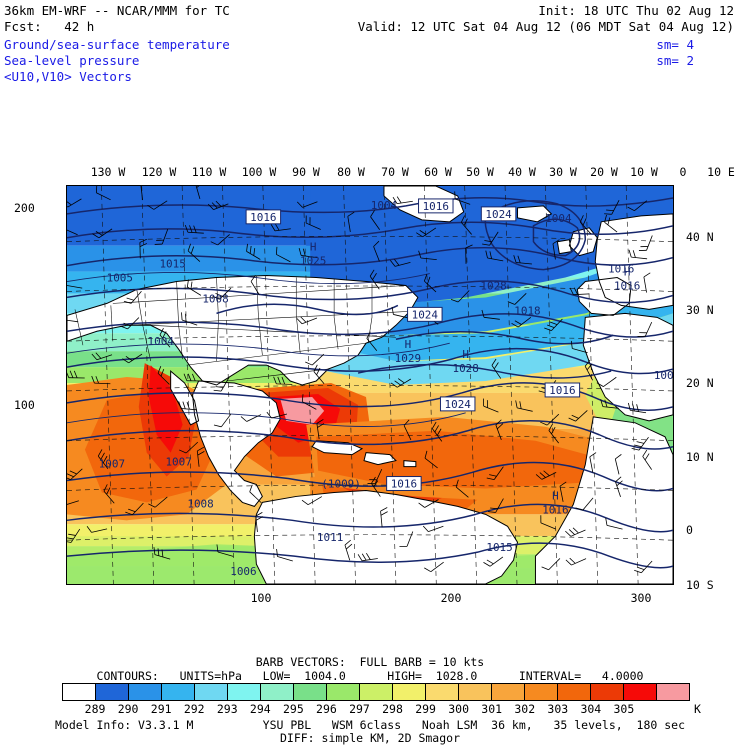 Image resolution: width=740 pixels, height=745 pixels. Describe the element at coordinates (24, 208) in the screenshot. I see `grid-y-tick-label: 200` at that location.